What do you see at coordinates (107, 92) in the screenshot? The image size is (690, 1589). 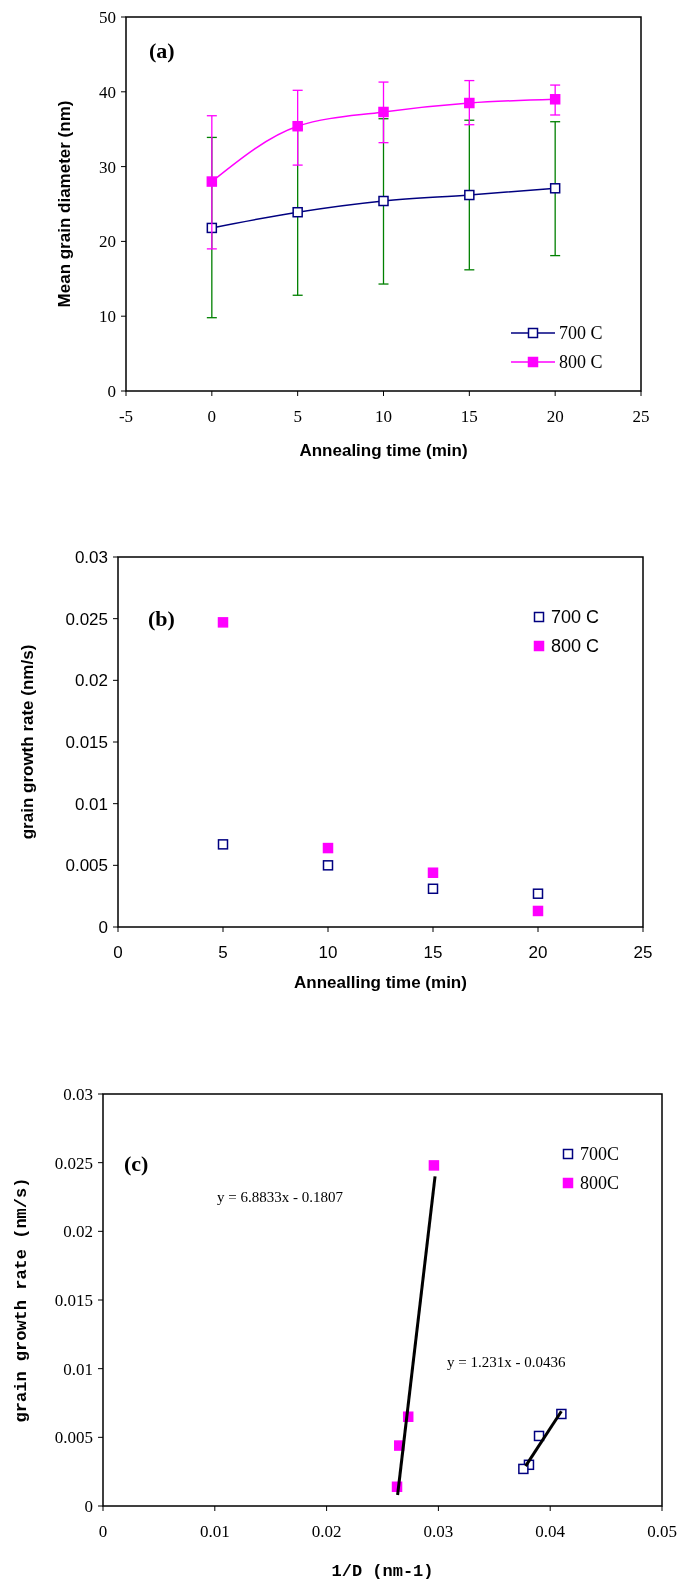 I see `y-tick-label: 40` at bounding box center [107, 92].